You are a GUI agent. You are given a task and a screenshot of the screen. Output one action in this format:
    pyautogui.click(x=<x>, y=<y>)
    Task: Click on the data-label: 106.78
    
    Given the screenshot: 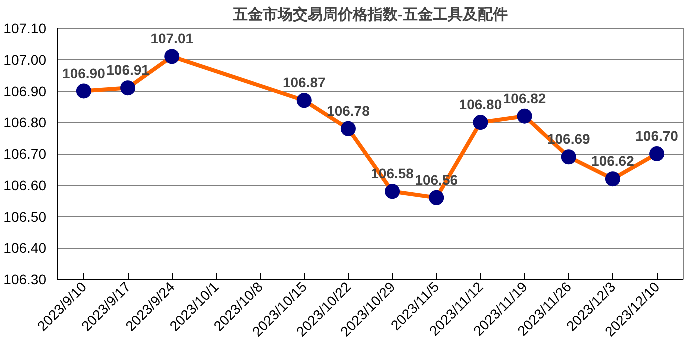 What is the action you would take?
    pyautogui.click(x=348, y=110)
    